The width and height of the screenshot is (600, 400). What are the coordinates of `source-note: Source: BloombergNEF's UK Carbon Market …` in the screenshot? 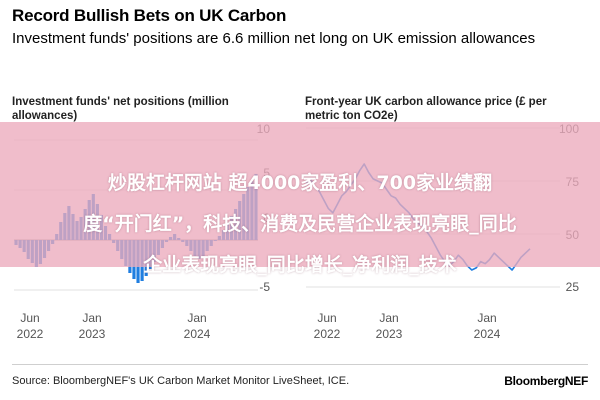 It's located at (181, 381).